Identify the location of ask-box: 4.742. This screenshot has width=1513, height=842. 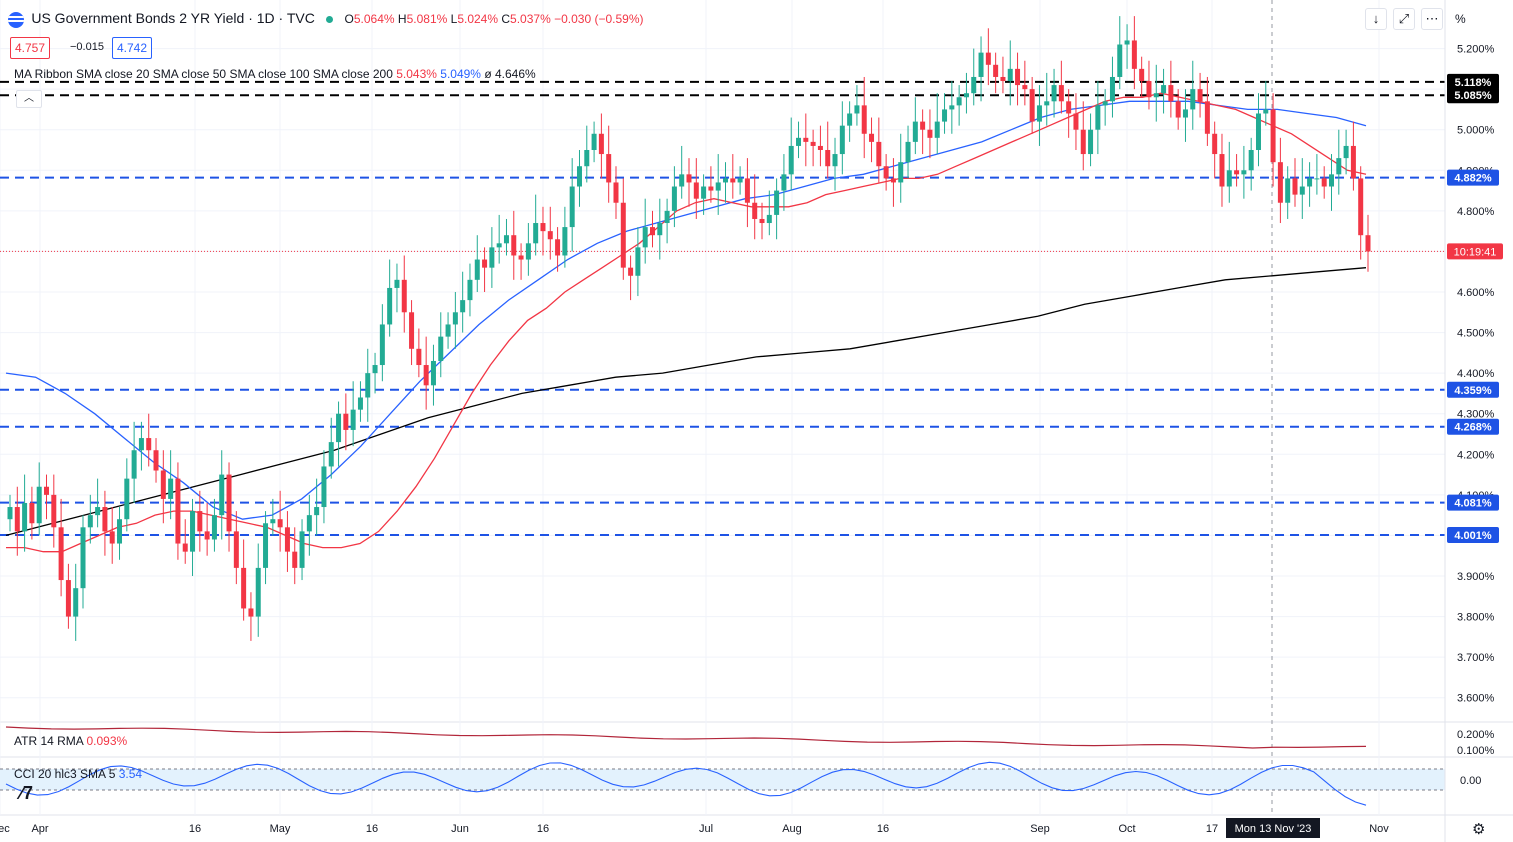
(132, 48).